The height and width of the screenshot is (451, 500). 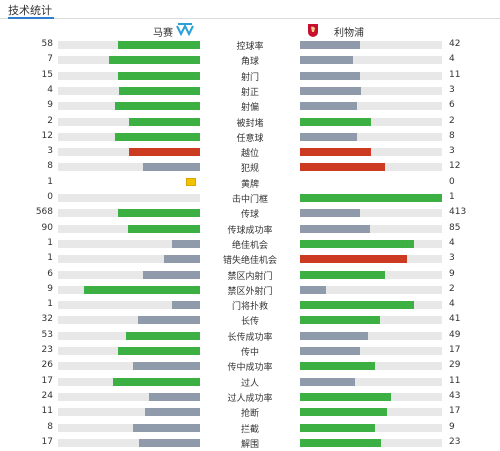 I want to click on stat-row: 3 越位 3, so click(x=250, y=152).